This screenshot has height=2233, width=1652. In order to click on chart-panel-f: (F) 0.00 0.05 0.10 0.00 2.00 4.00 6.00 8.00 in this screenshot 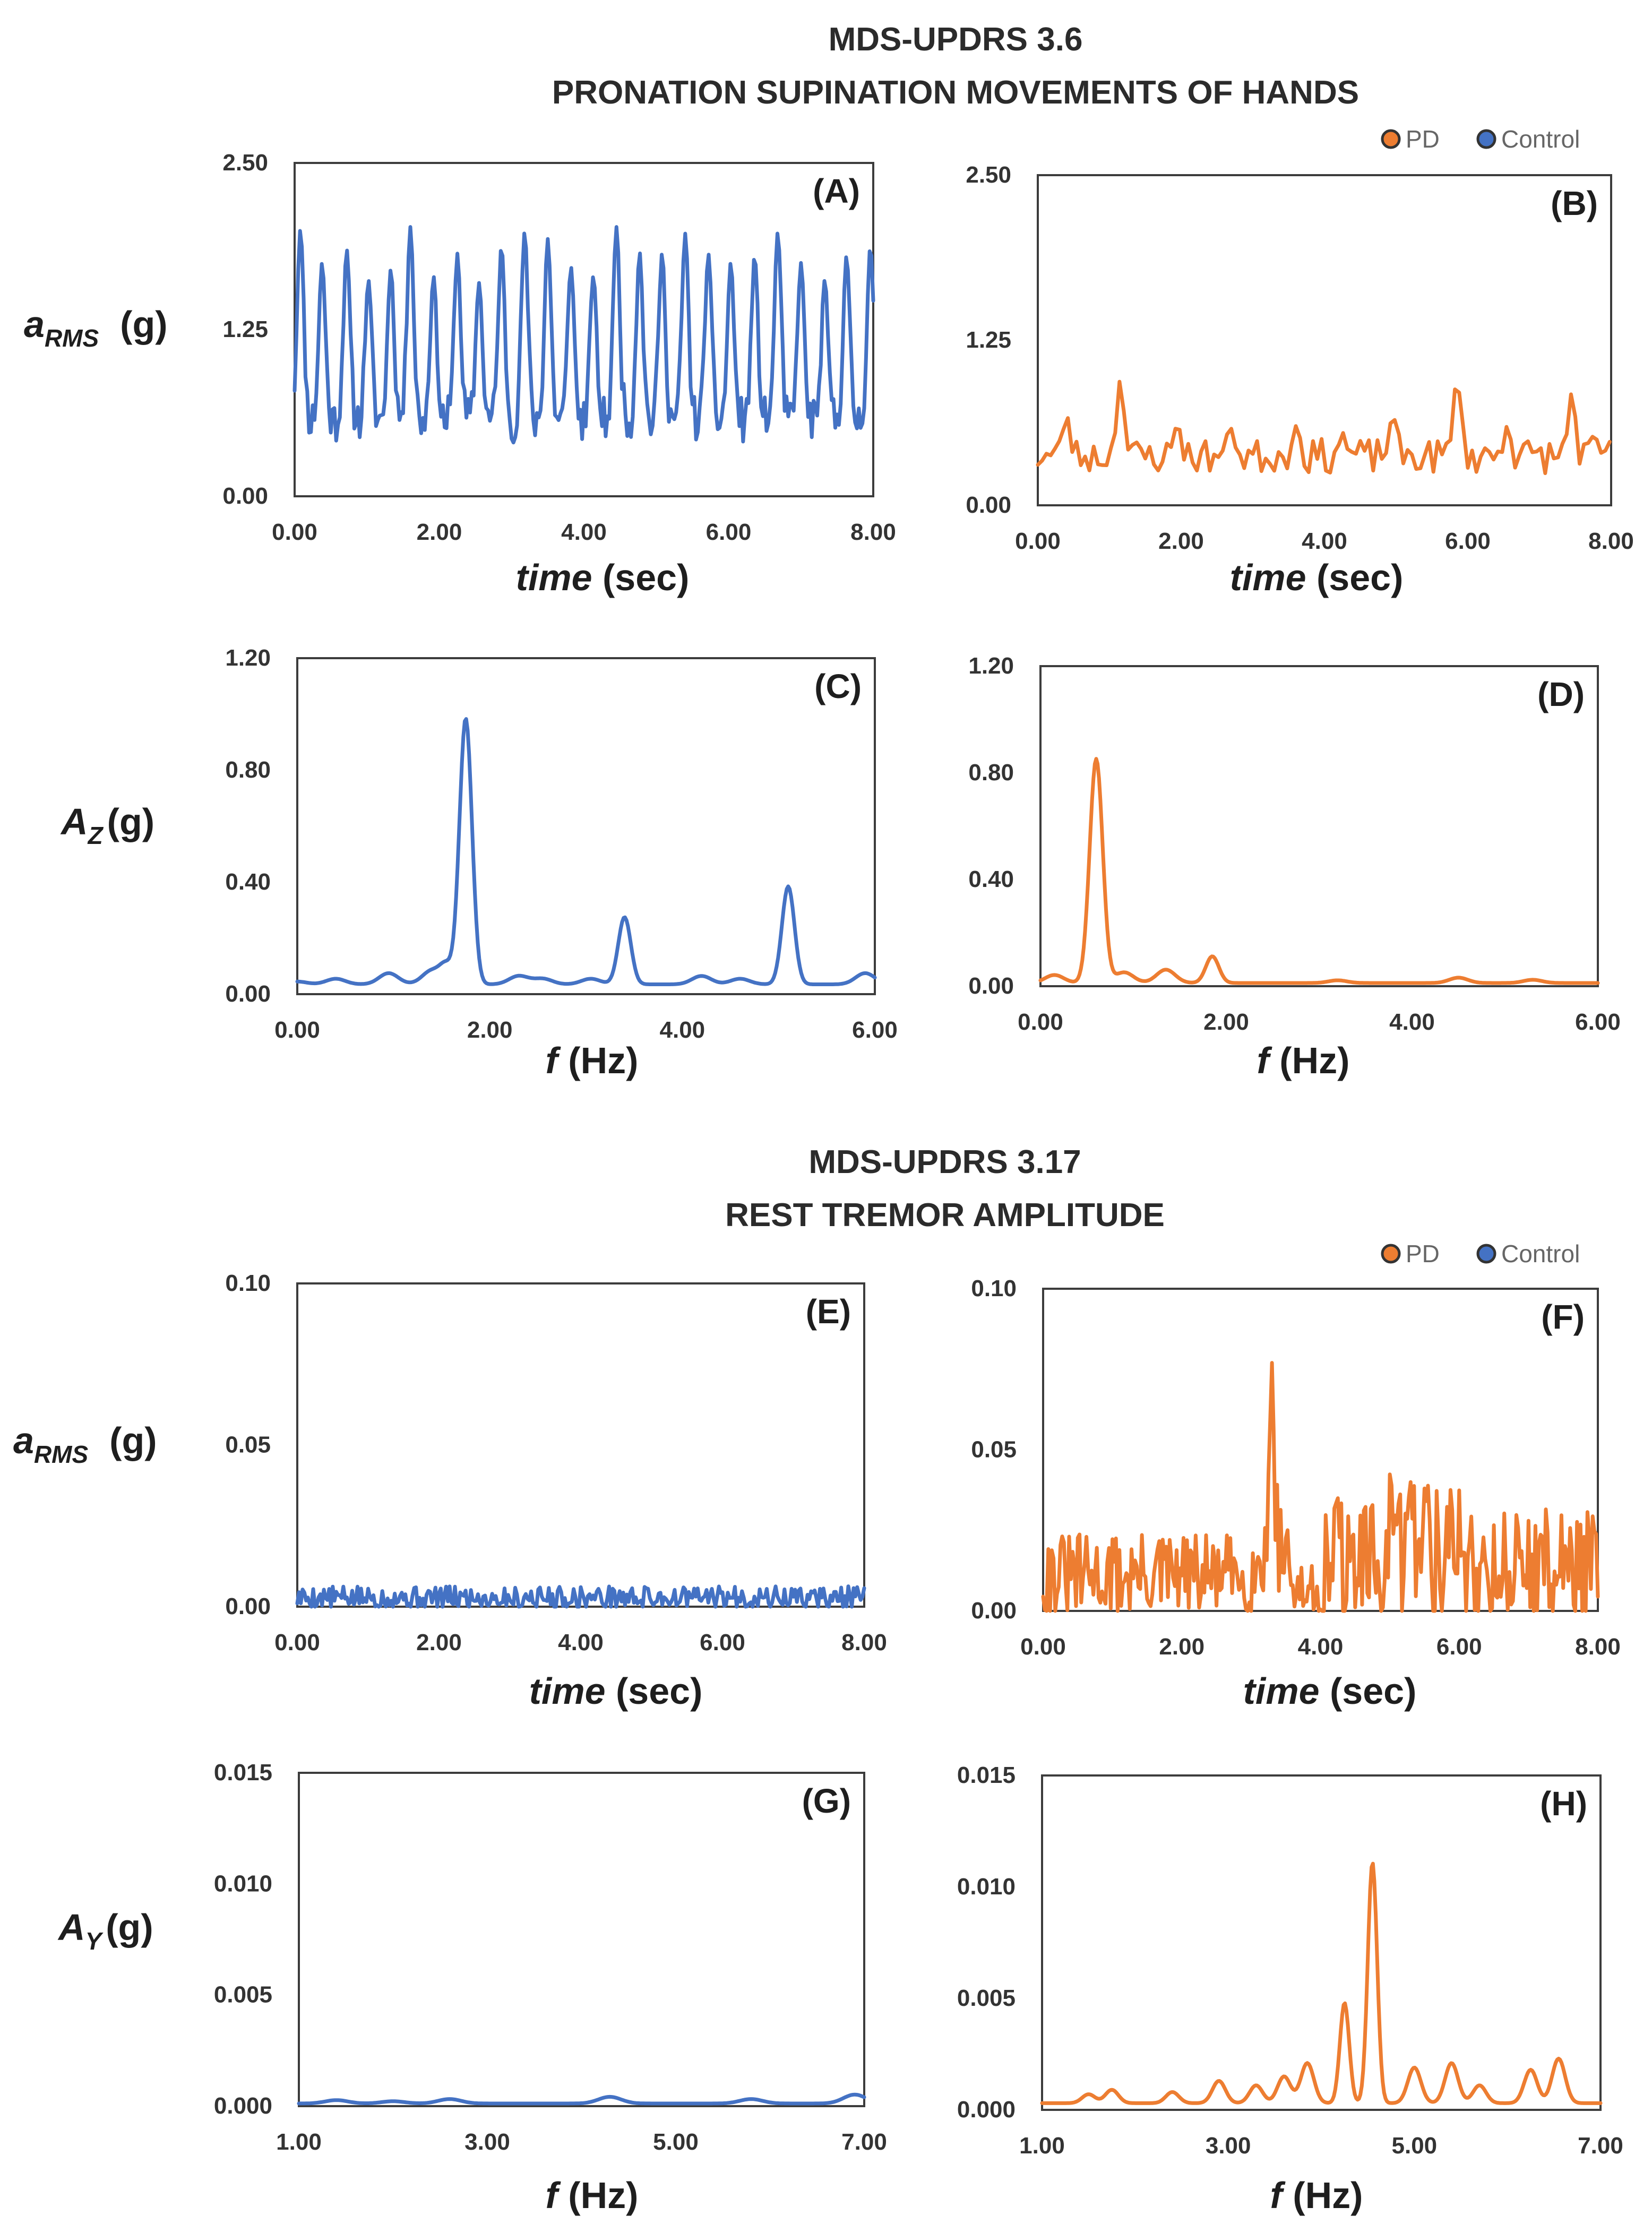, I will do `click(1295, 1467)`.